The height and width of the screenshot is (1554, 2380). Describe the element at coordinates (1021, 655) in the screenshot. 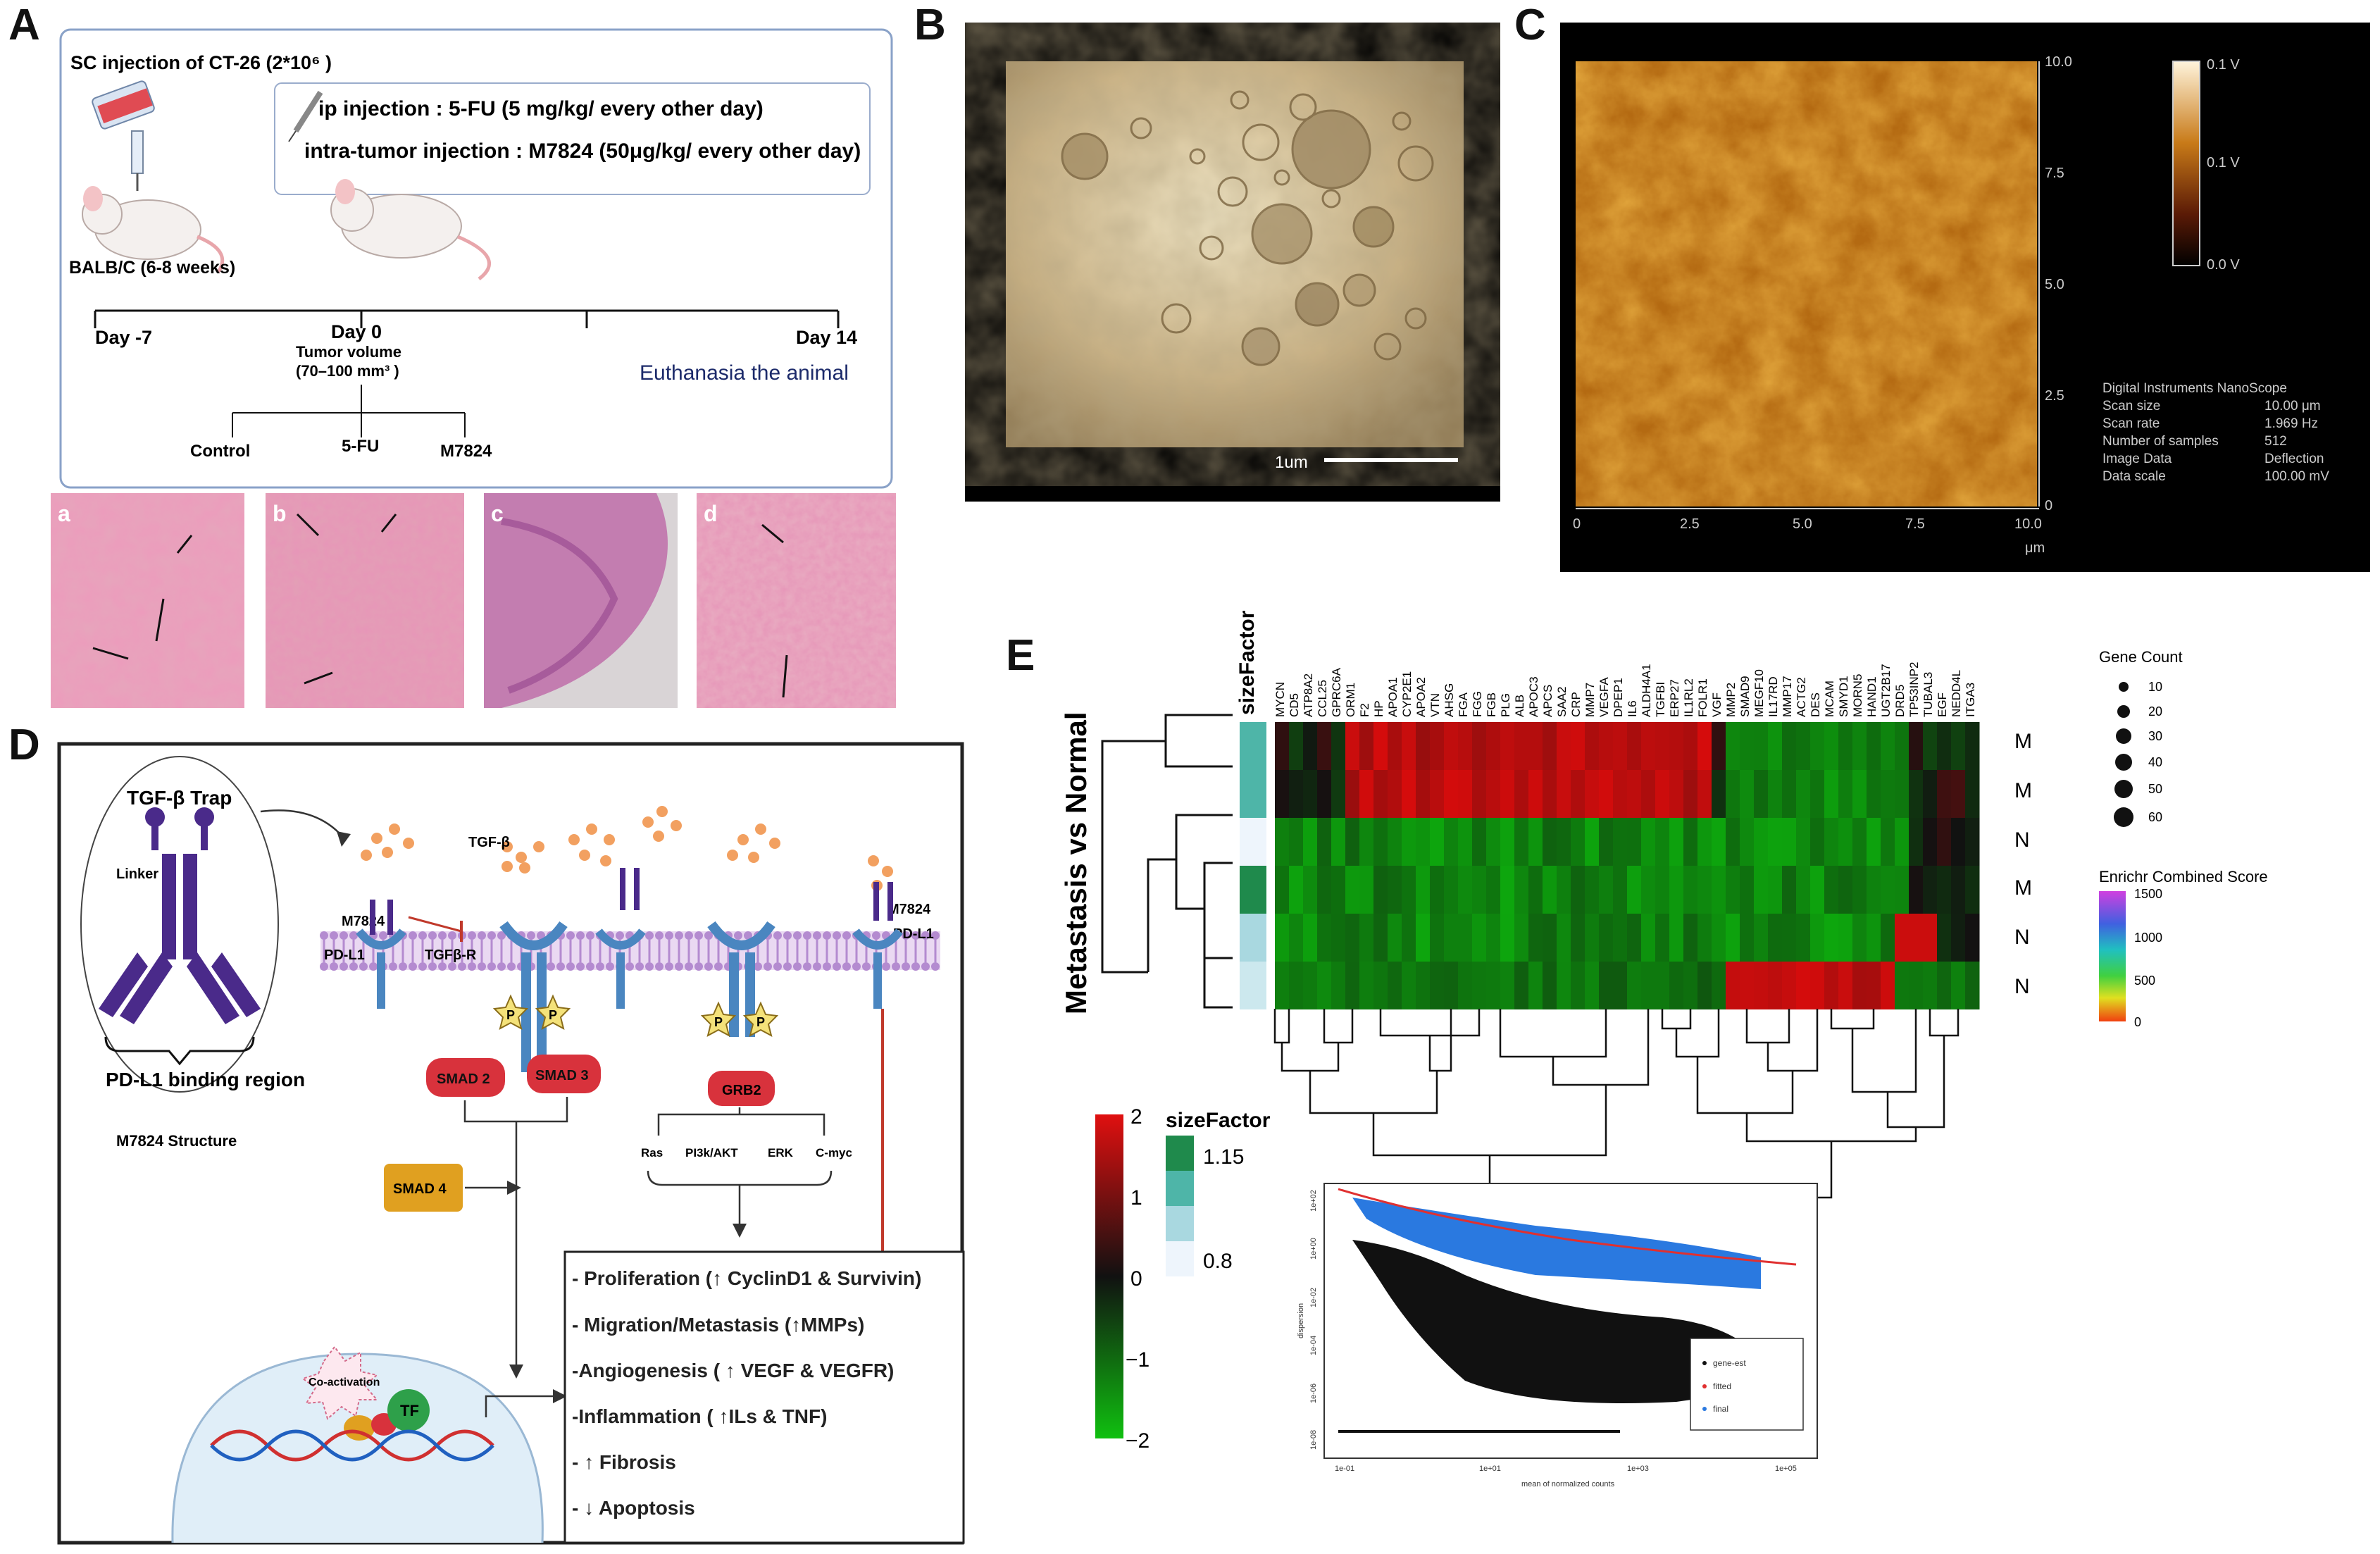

I see `panel-label-e: E` at that location.